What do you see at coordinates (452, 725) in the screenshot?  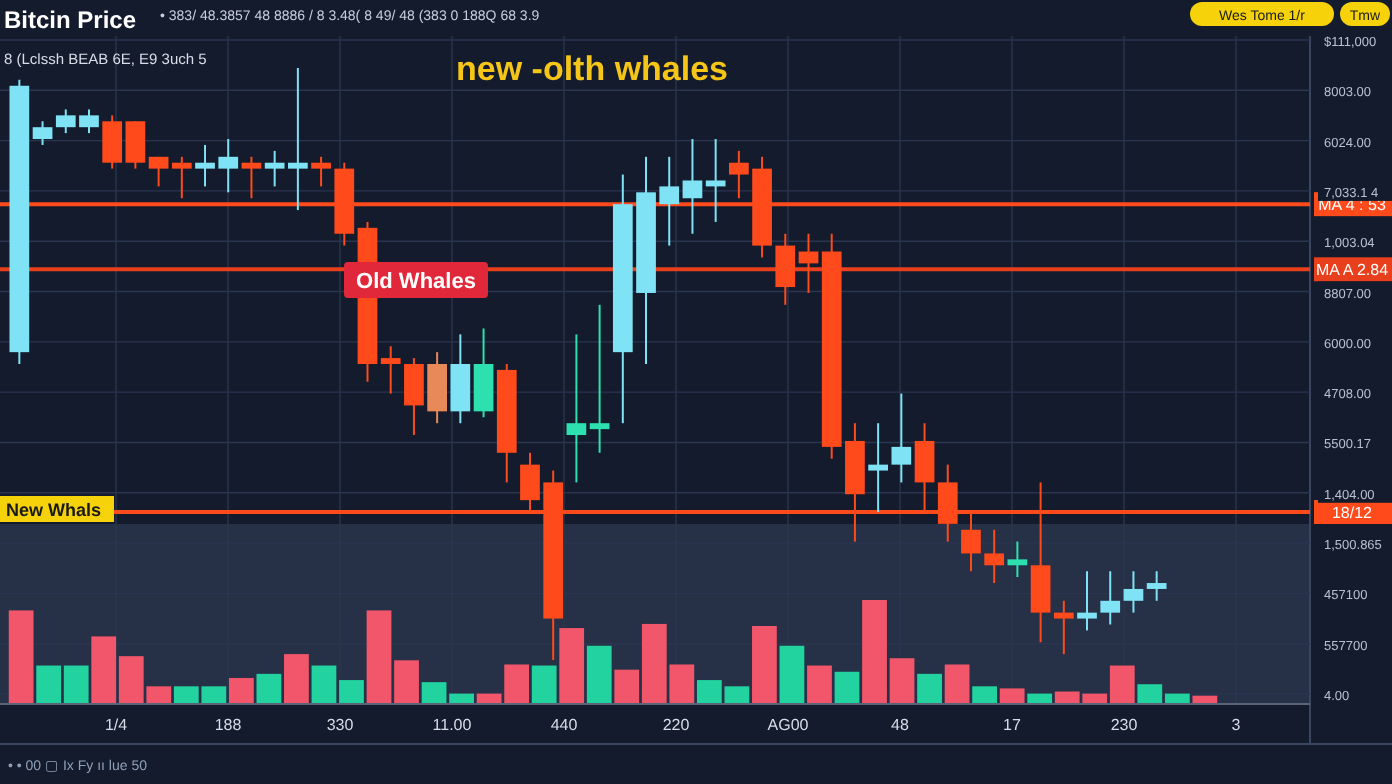 I see `text: 11.00` at bounding box center [452, 725].